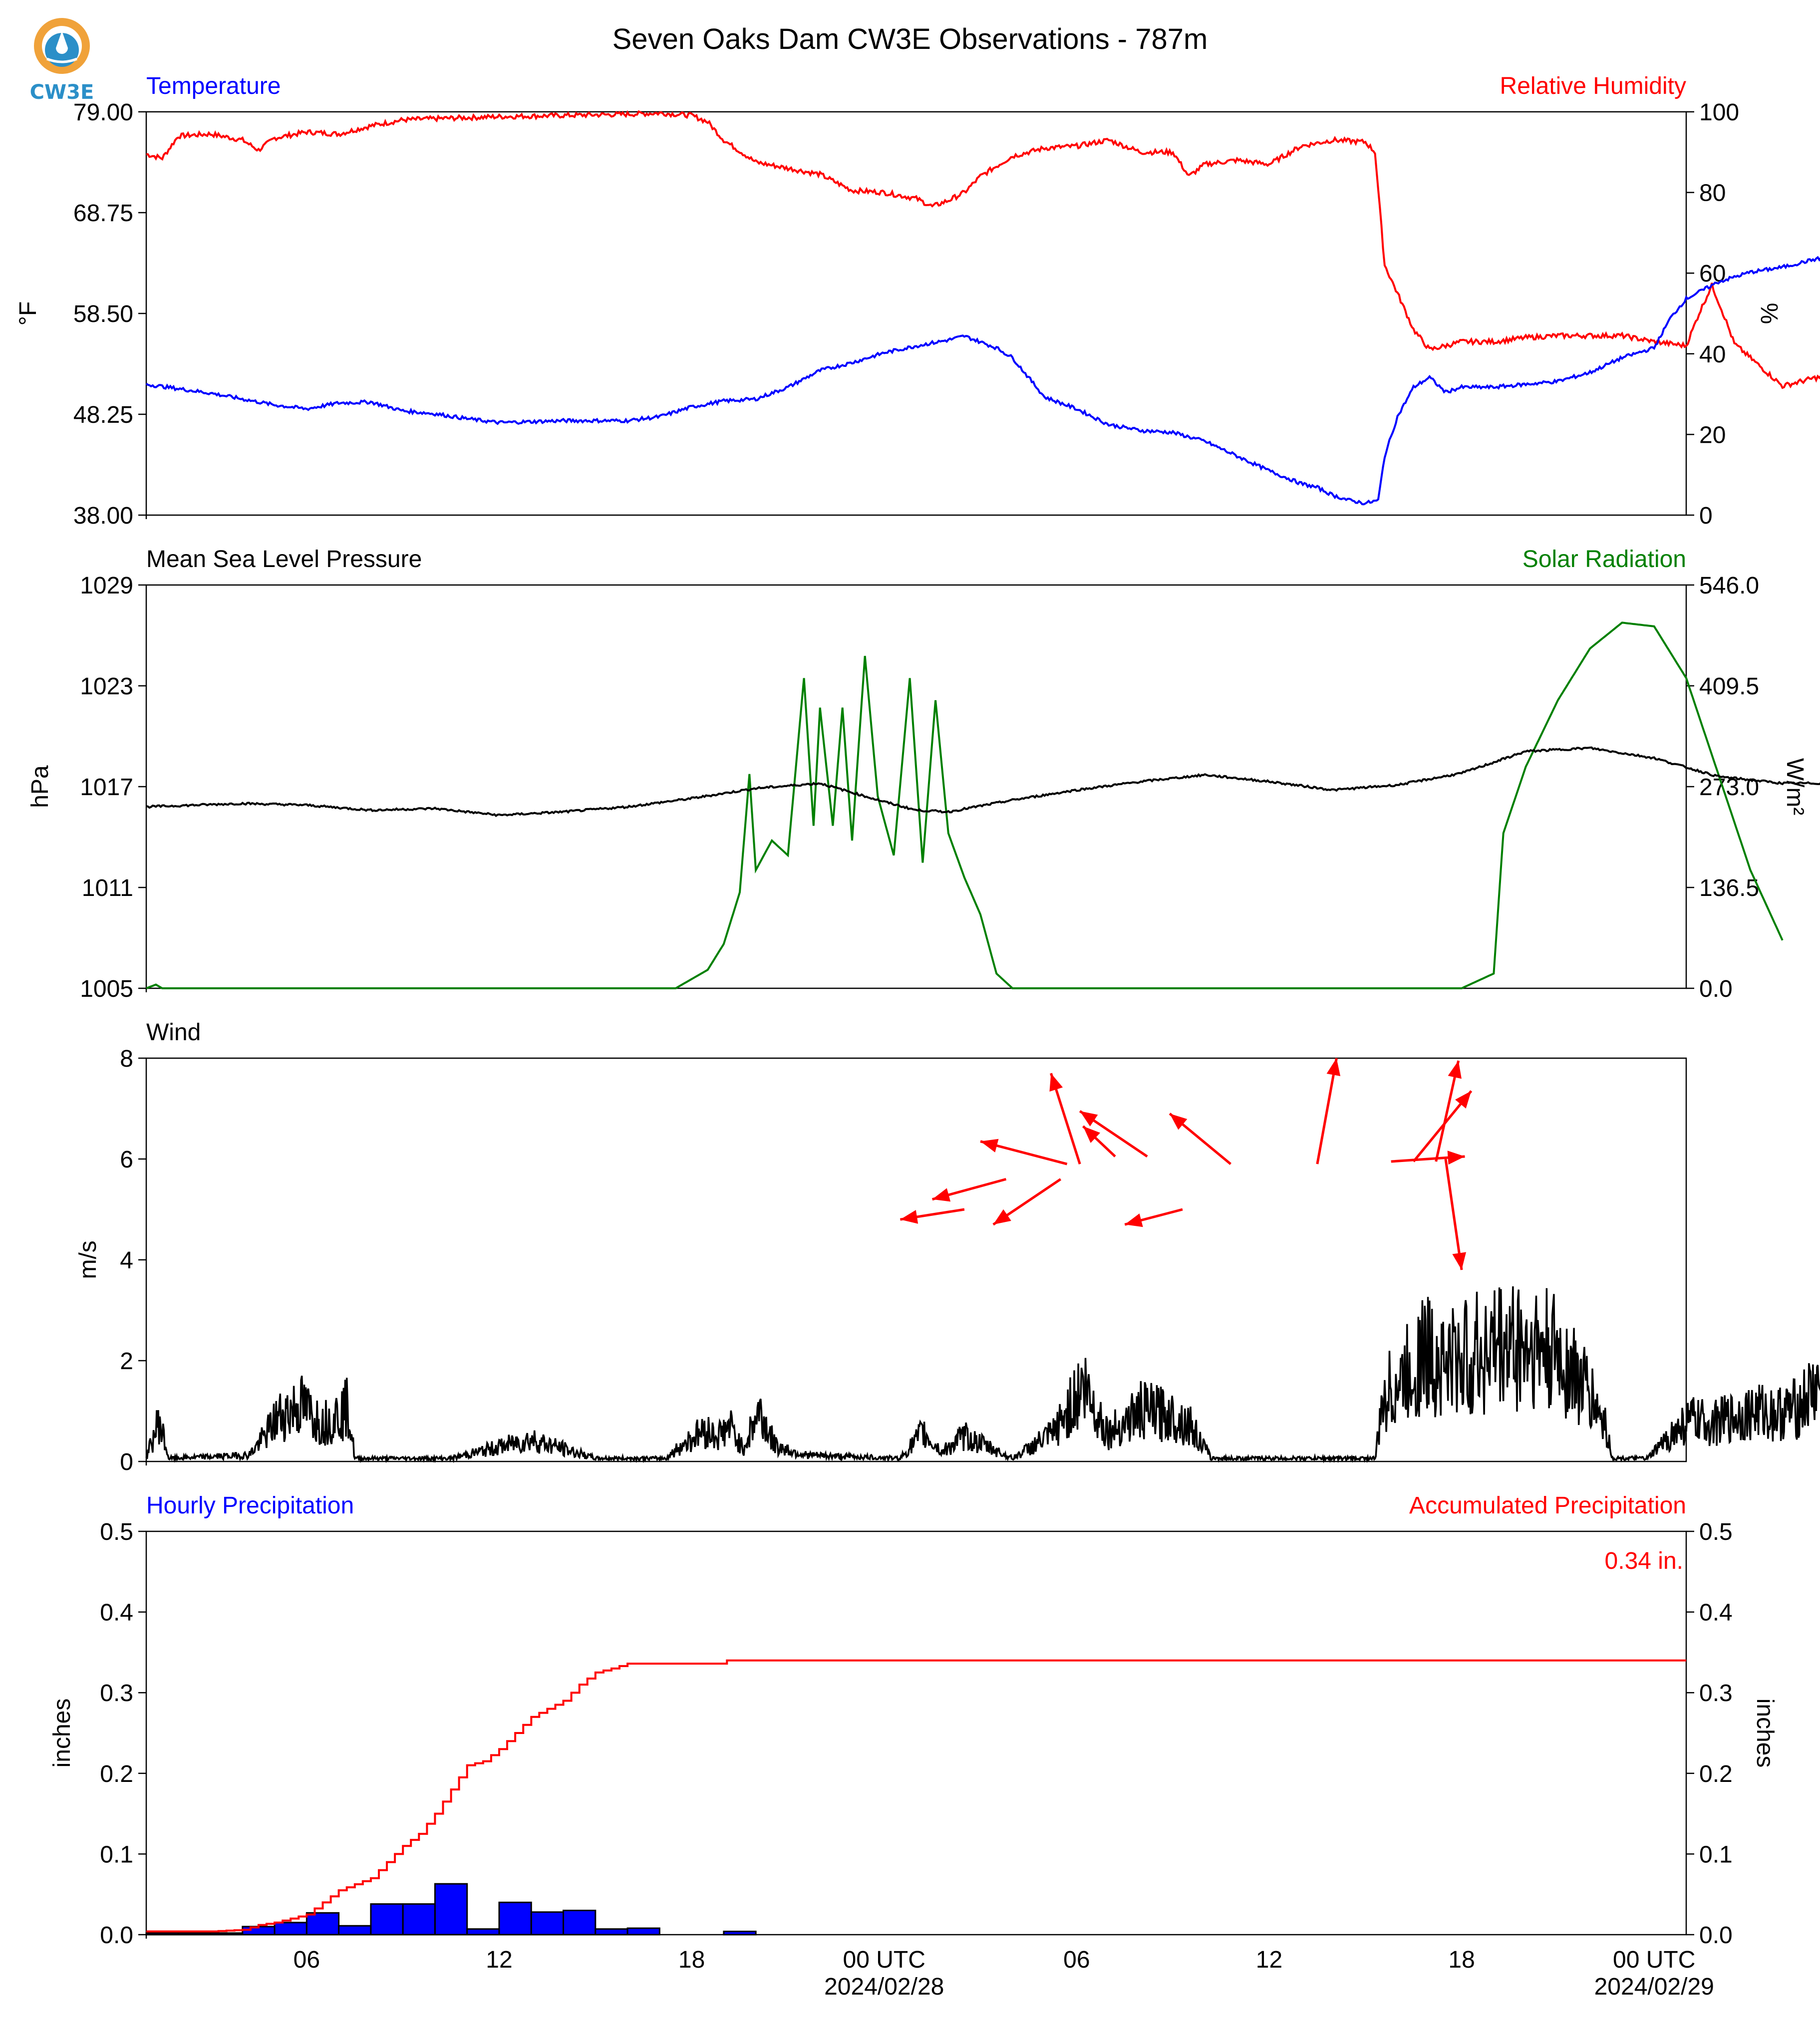  What do you see at coordinates (1795, 787) in the screenshot?
I see `solar-ylabel: W/m²` at bounding box center [1795, 787].